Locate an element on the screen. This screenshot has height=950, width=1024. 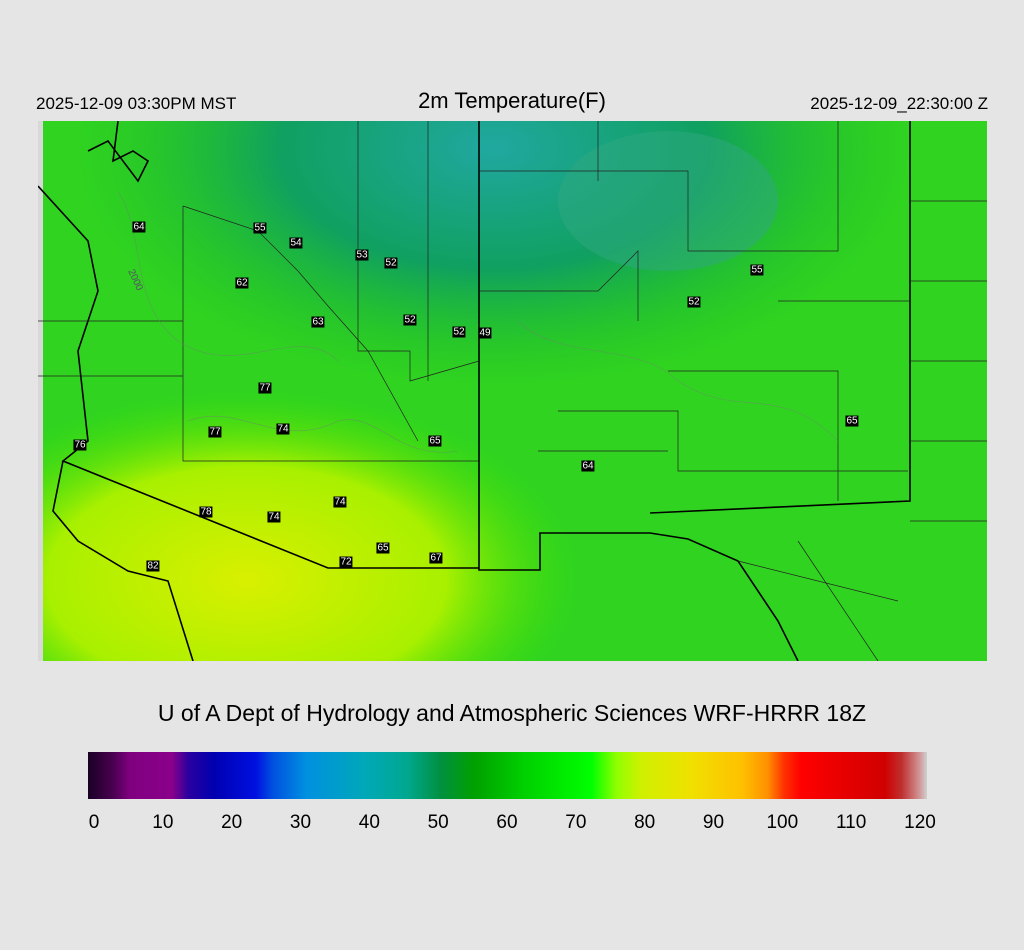
colorbar-tick-label: 10 is located at coordinates (163, 822).